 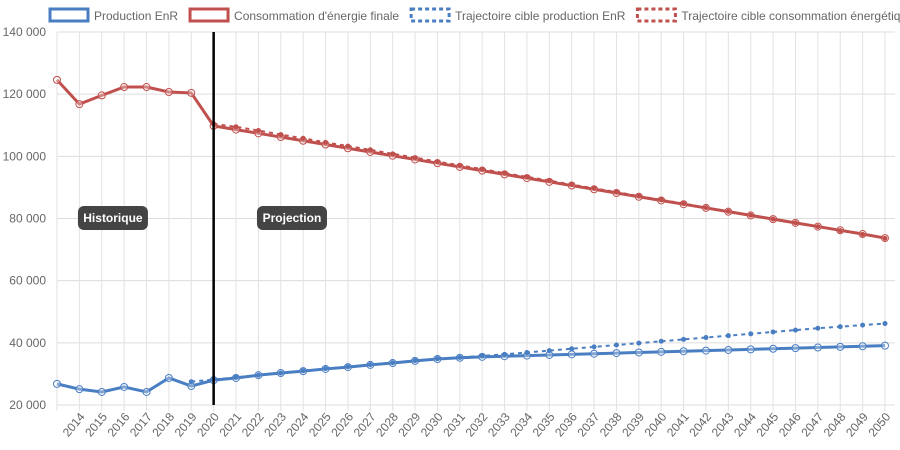 I want to click on x-tick-label: 2048, so click(x=835, y=425).